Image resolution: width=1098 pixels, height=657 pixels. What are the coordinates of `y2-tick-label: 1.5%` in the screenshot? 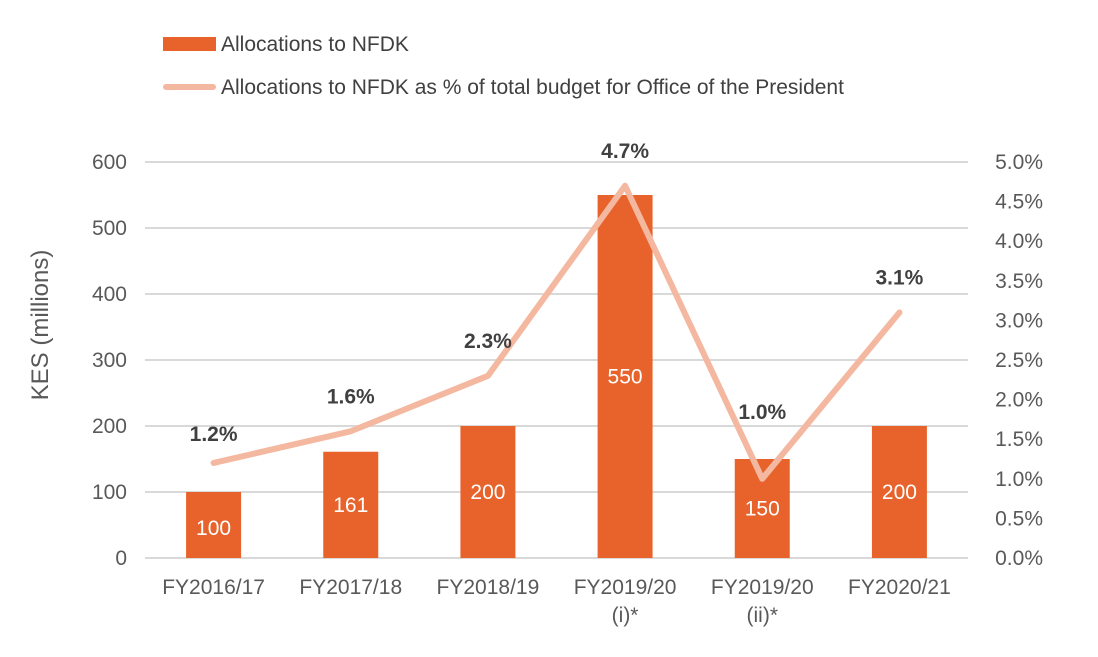 It's located at (1019, 439).